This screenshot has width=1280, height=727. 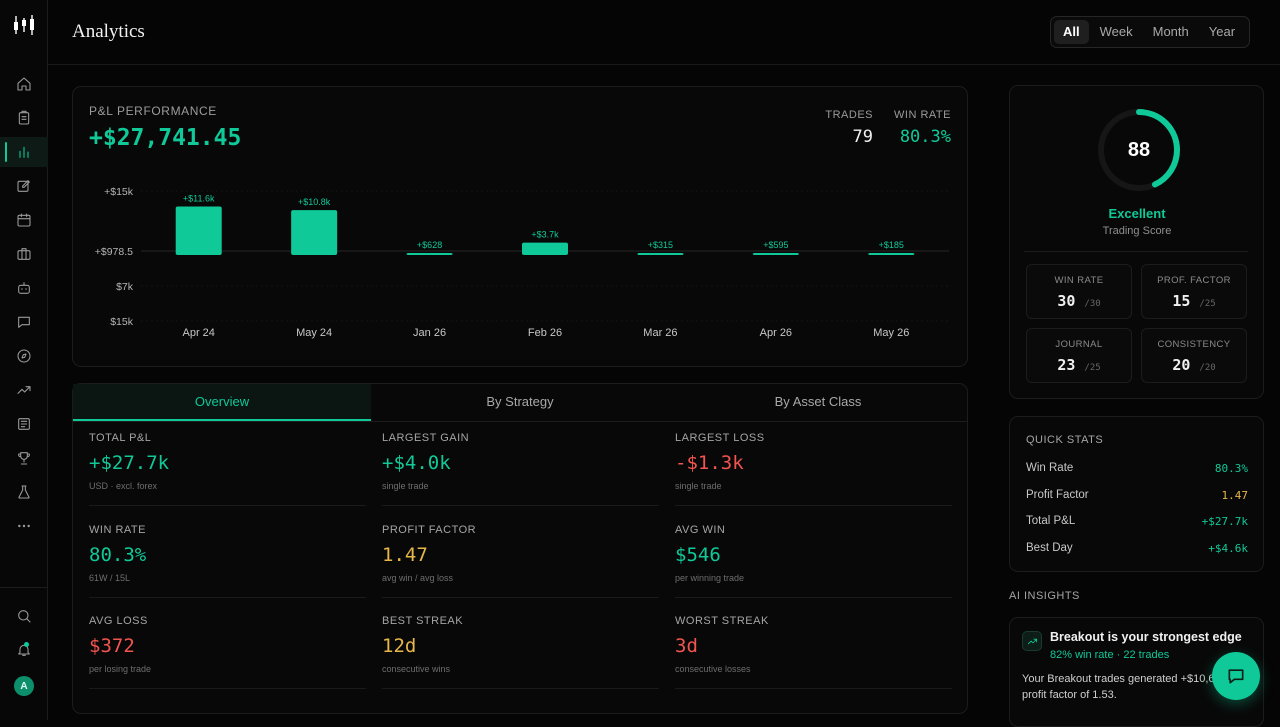 What do you see at coordinates (112, 646) in the screenshot?
I see `metric-value: $372` at bounding box center [112, 646].